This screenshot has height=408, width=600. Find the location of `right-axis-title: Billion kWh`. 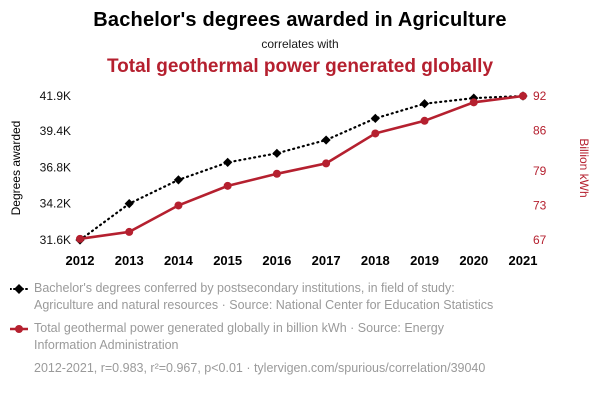

right-axis-title: Billion kWh is located at coordinates (584, 168).